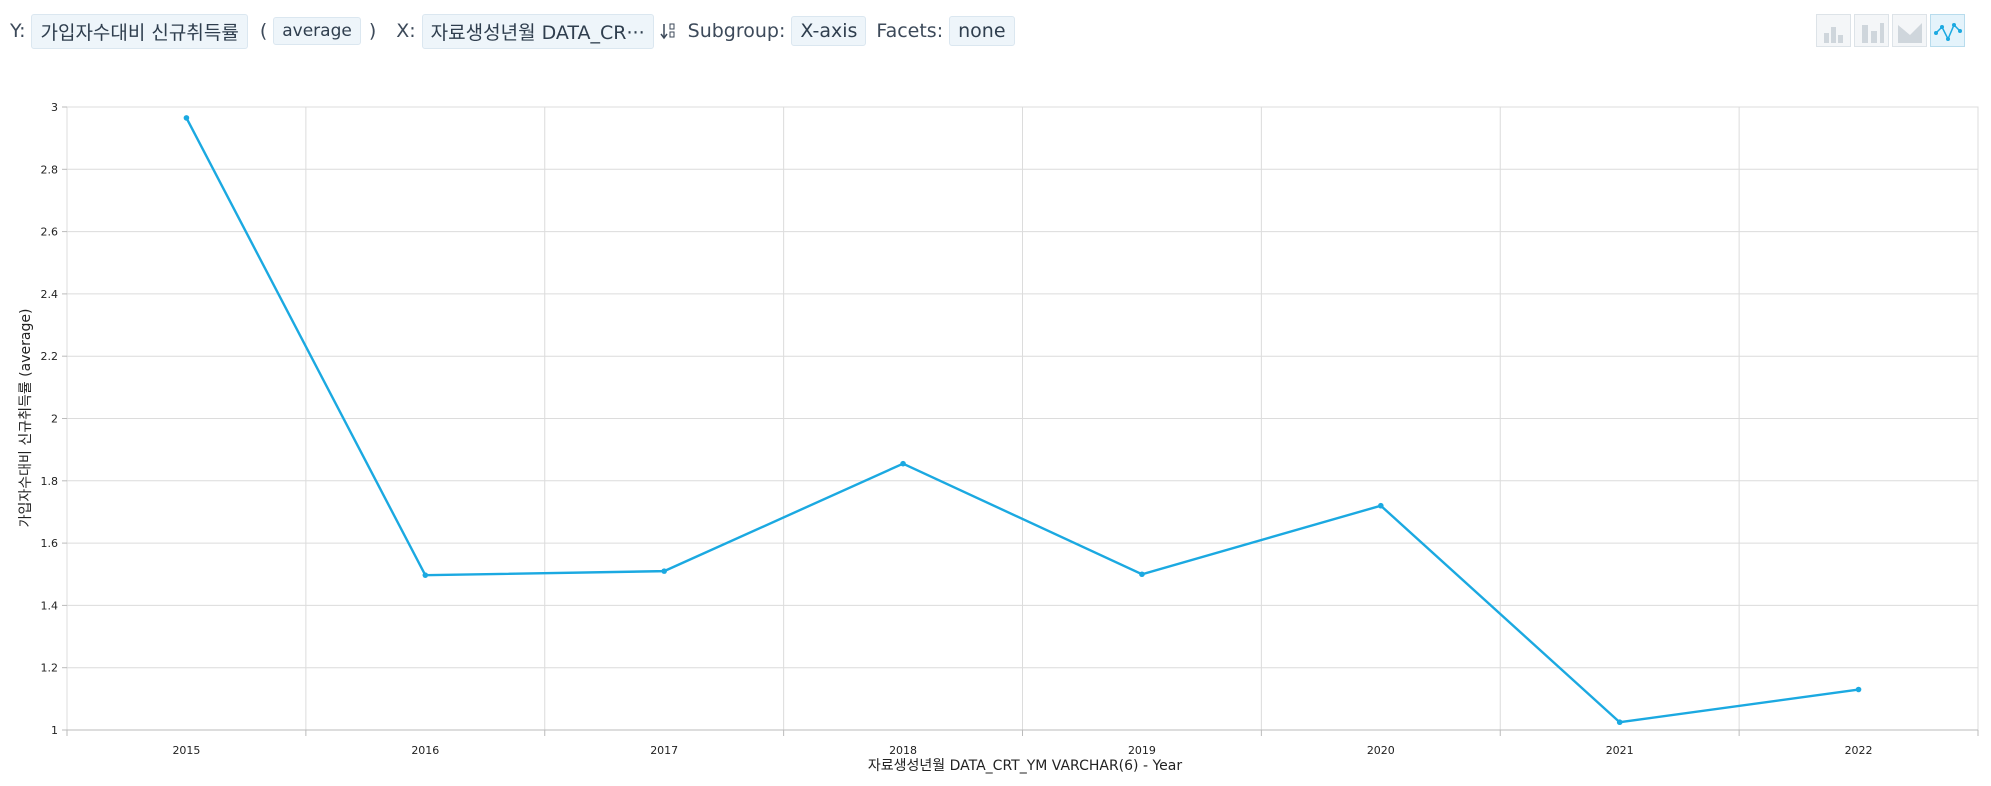 Image resolution: width=1991 pixels, height=786 pixels. I want to click on y-tick-label: 2.8, so click(50, 169).